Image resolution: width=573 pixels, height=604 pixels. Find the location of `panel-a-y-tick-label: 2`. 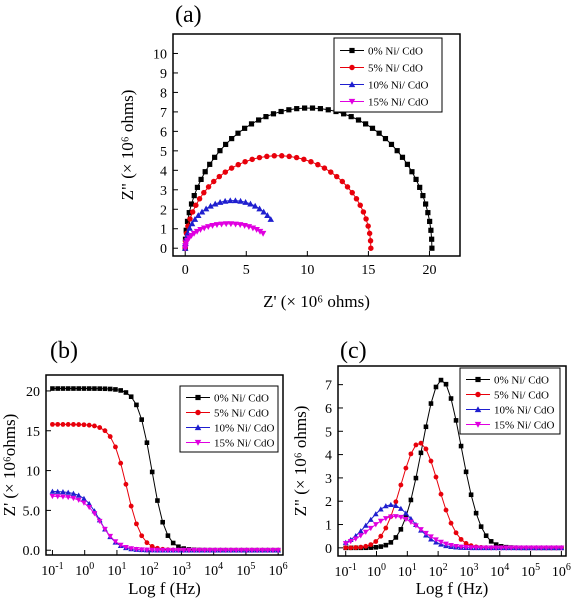

panel-a-y-tick-label: 2 is located at coordinates (163, 210).